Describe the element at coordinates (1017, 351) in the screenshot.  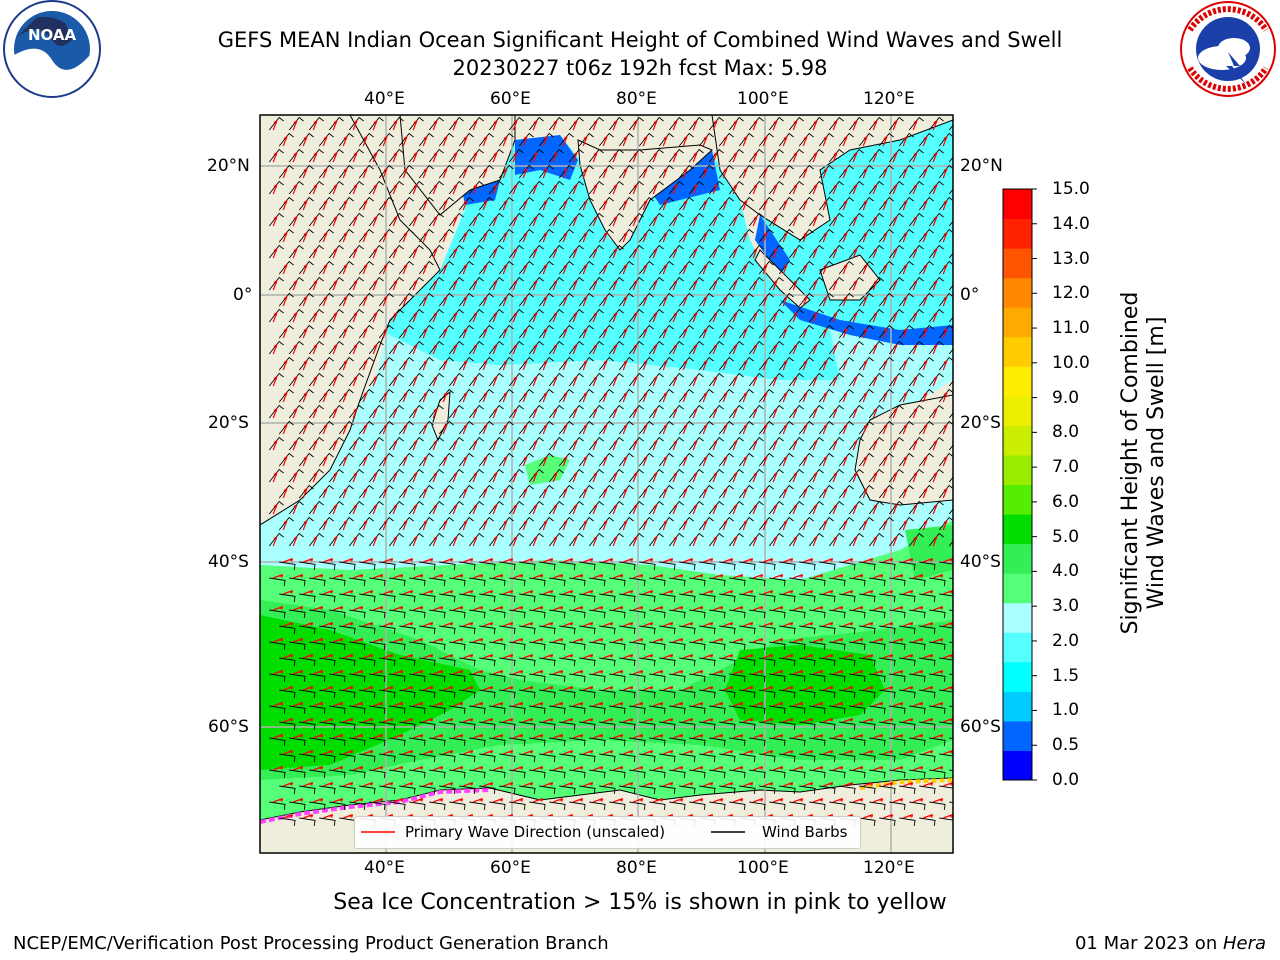
I see `colorbar-swatch` at that location.